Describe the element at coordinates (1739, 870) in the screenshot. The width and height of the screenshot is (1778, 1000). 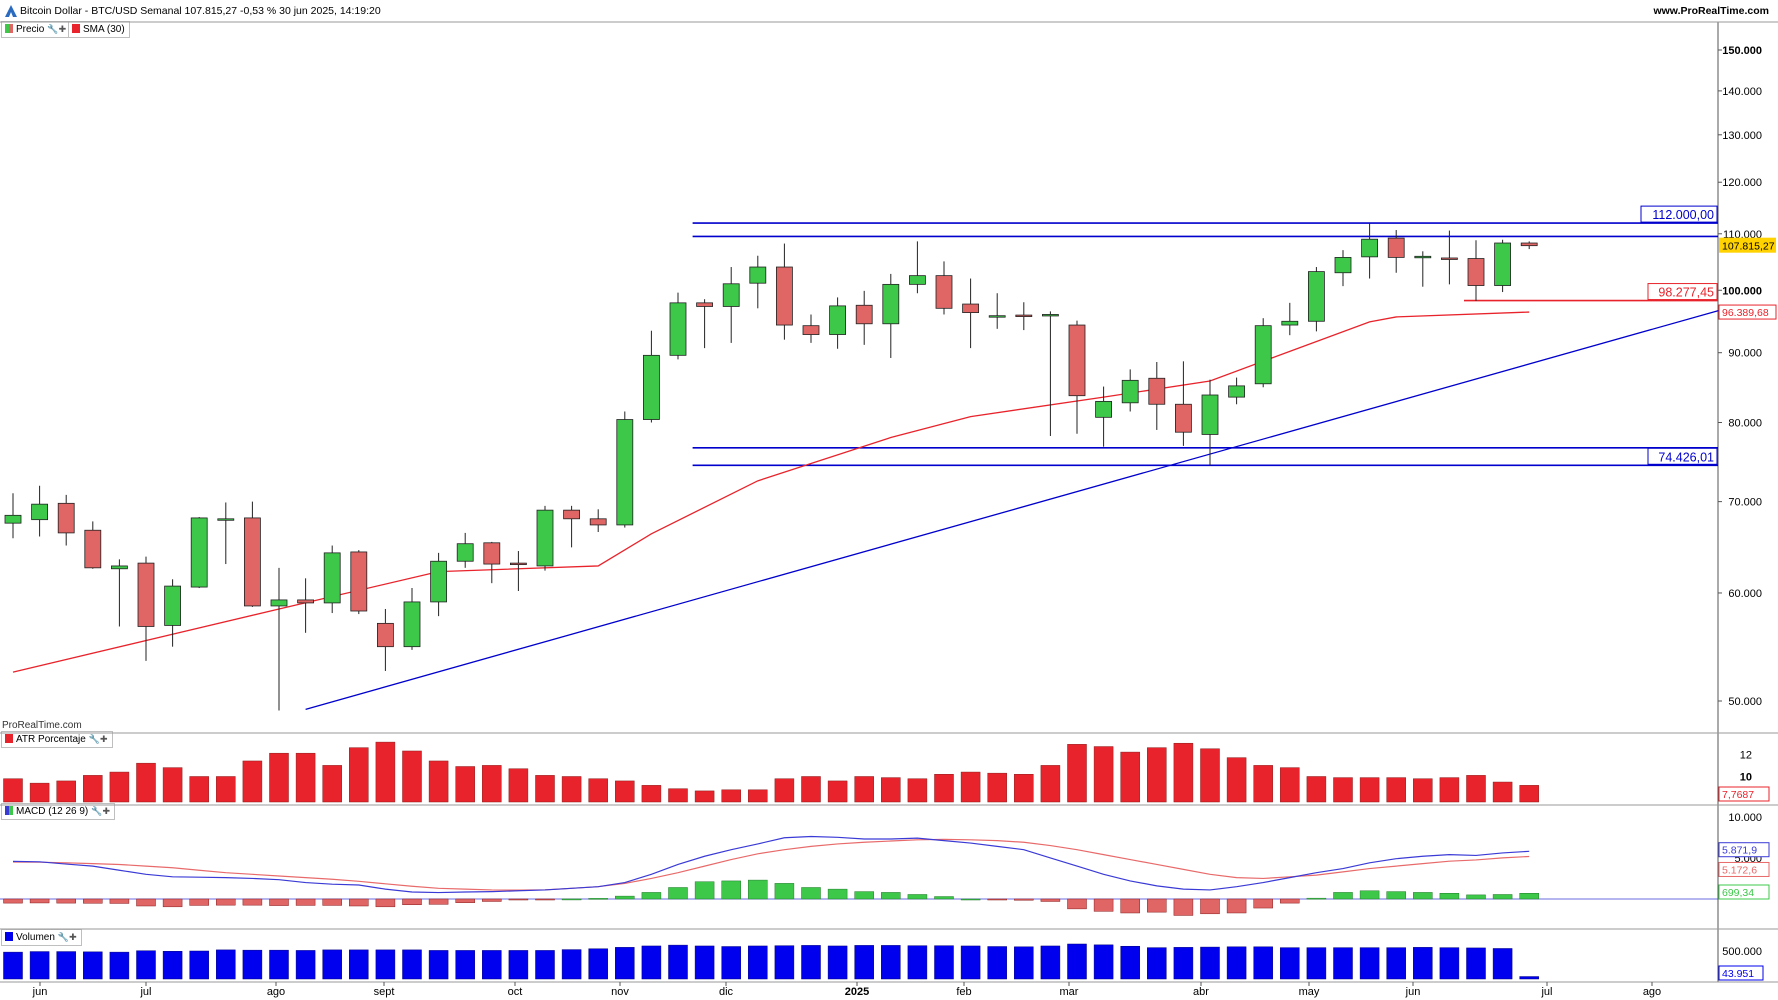
I see `macd-value-label: 5.172,6` at that location.